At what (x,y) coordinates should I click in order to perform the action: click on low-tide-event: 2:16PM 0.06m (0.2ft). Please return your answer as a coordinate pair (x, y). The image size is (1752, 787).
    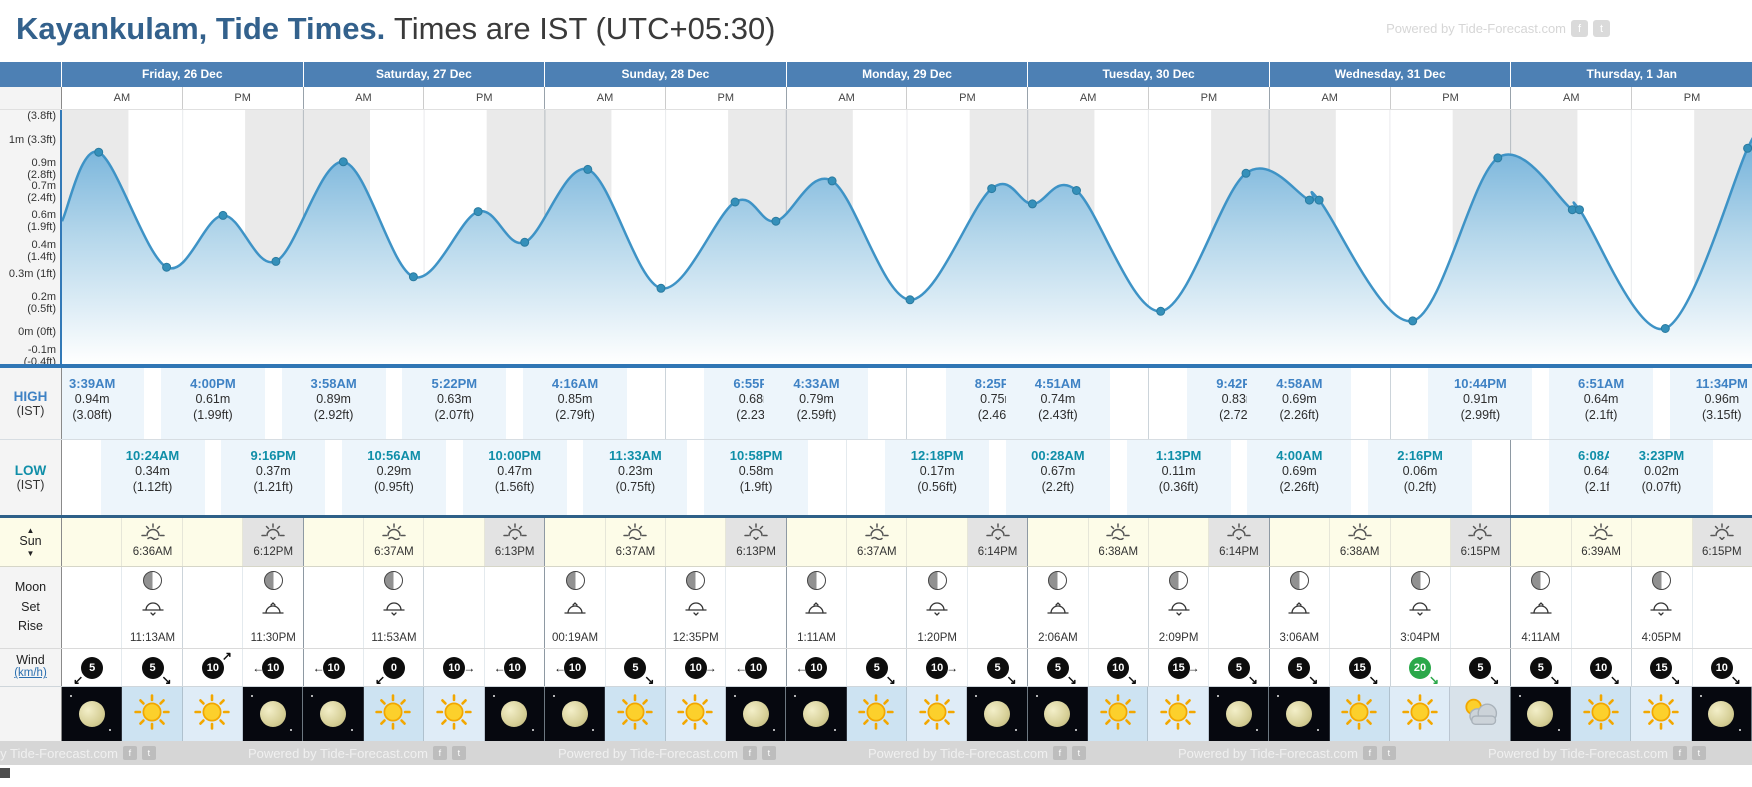
    Looking at the image, I should click on (1420, 477).